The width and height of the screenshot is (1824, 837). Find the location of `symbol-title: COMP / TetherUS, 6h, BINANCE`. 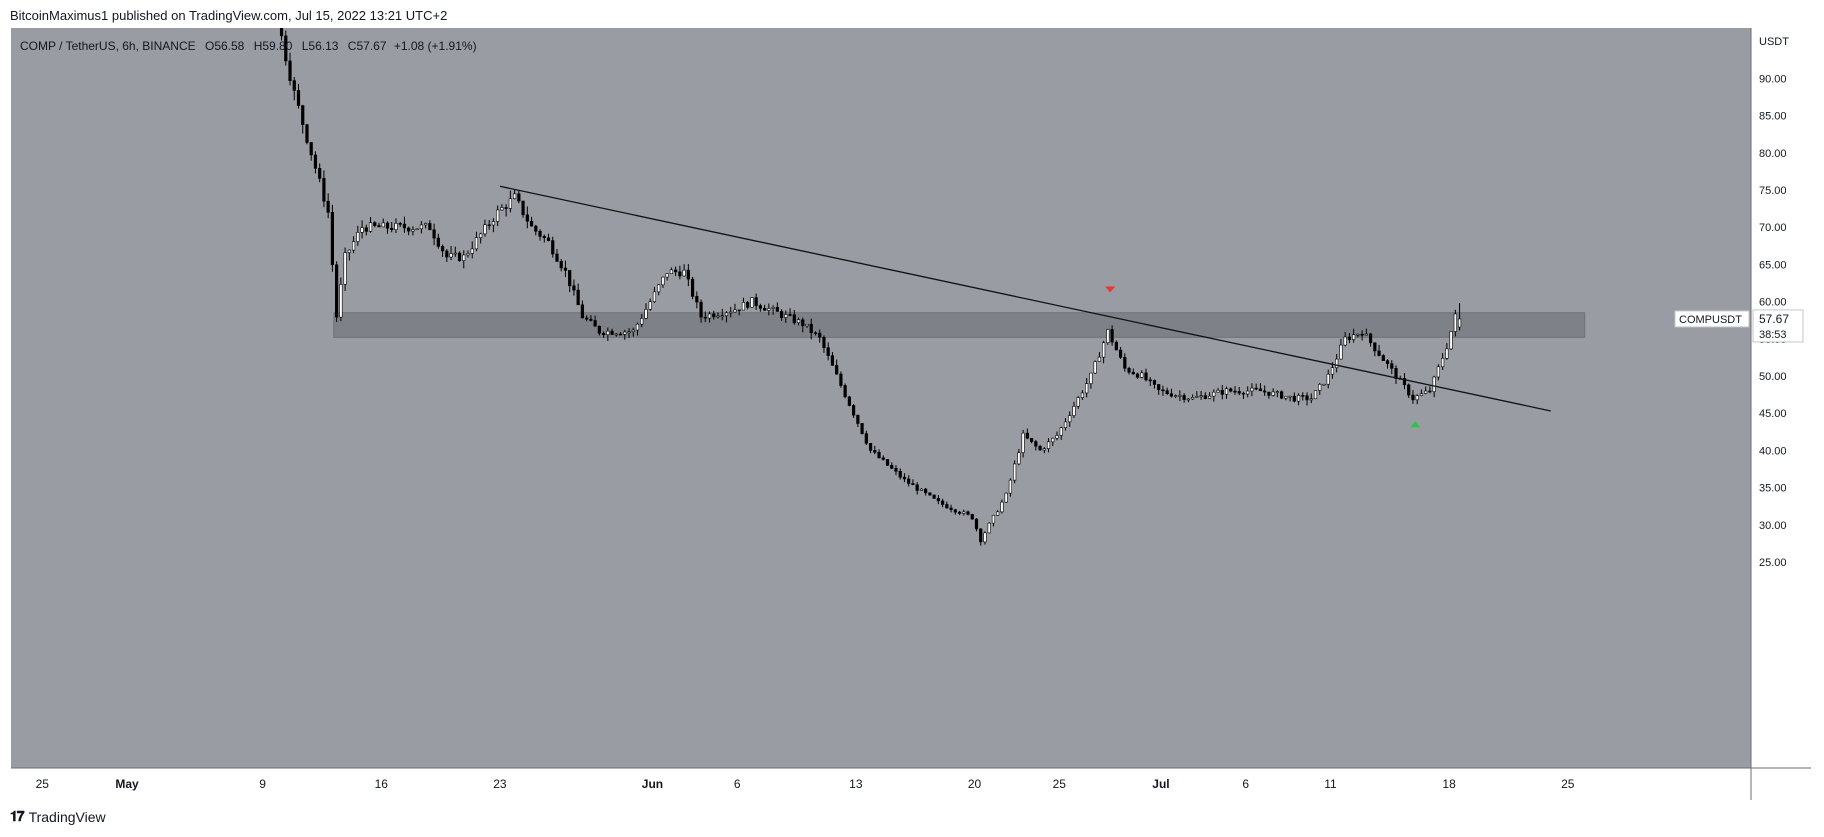

symbol-title: COMP / TetherUS, 6h, BINANCE is located at coordinates (108, 46).